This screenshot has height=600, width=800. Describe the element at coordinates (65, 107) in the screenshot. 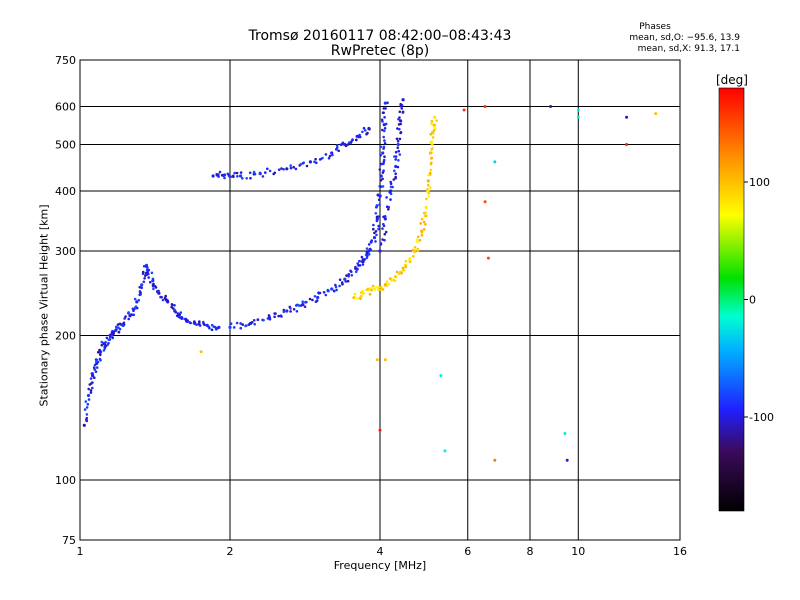

I see `y-tick-label: 600` at that location.